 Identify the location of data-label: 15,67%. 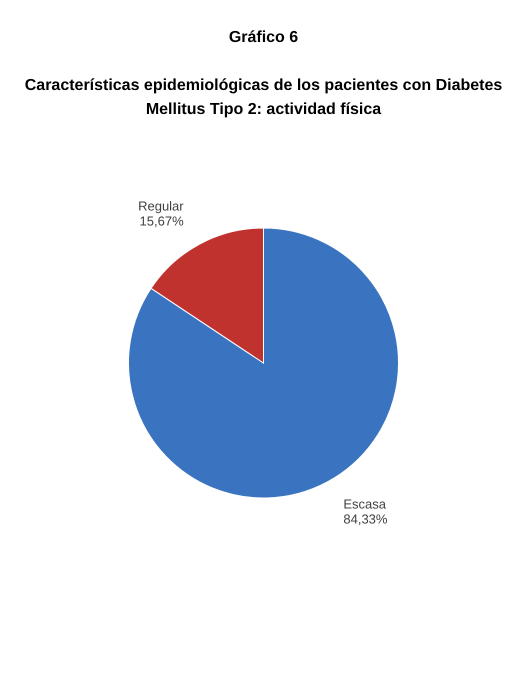
(162, 221).